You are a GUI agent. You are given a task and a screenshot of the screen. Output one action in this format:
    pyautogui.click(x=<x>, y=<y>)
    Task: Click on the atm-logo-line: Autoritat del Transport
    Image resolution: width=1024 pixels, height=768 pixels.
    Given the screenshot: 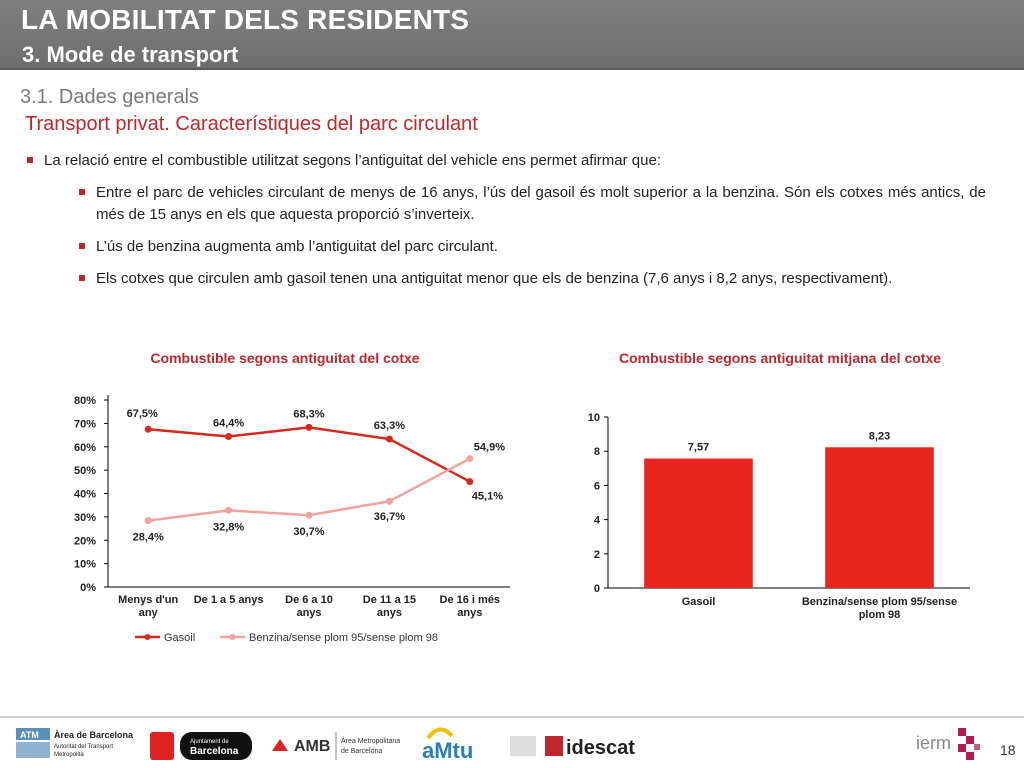 What is the action you would take?
    pyautogui.click(x=83, y=747)
    